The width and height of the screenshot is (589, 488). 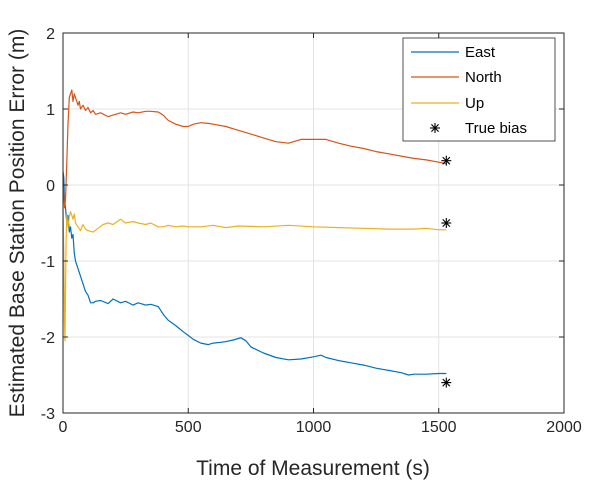 What do you see at coordinates (50, 186) in the screenshot?
I see `y-tick-label: 0` at bounding box center [50, 186].